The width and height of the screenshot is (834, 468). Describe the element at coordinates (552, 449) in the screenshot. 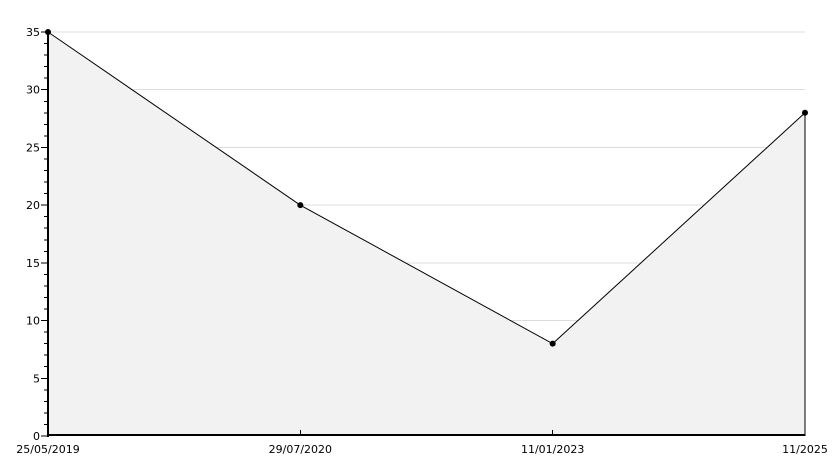

I see `x-axis-label: 11/01/2023` at that location.